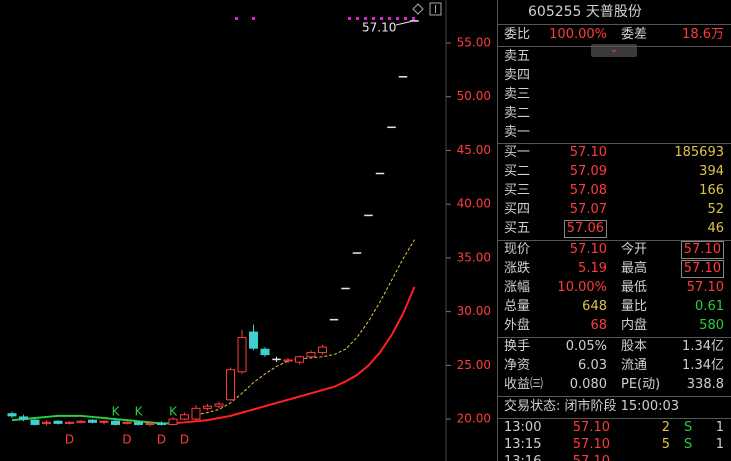 This screenshot has height=461, width=731. I want to click on stat-label: 最高, so click(634, 268).